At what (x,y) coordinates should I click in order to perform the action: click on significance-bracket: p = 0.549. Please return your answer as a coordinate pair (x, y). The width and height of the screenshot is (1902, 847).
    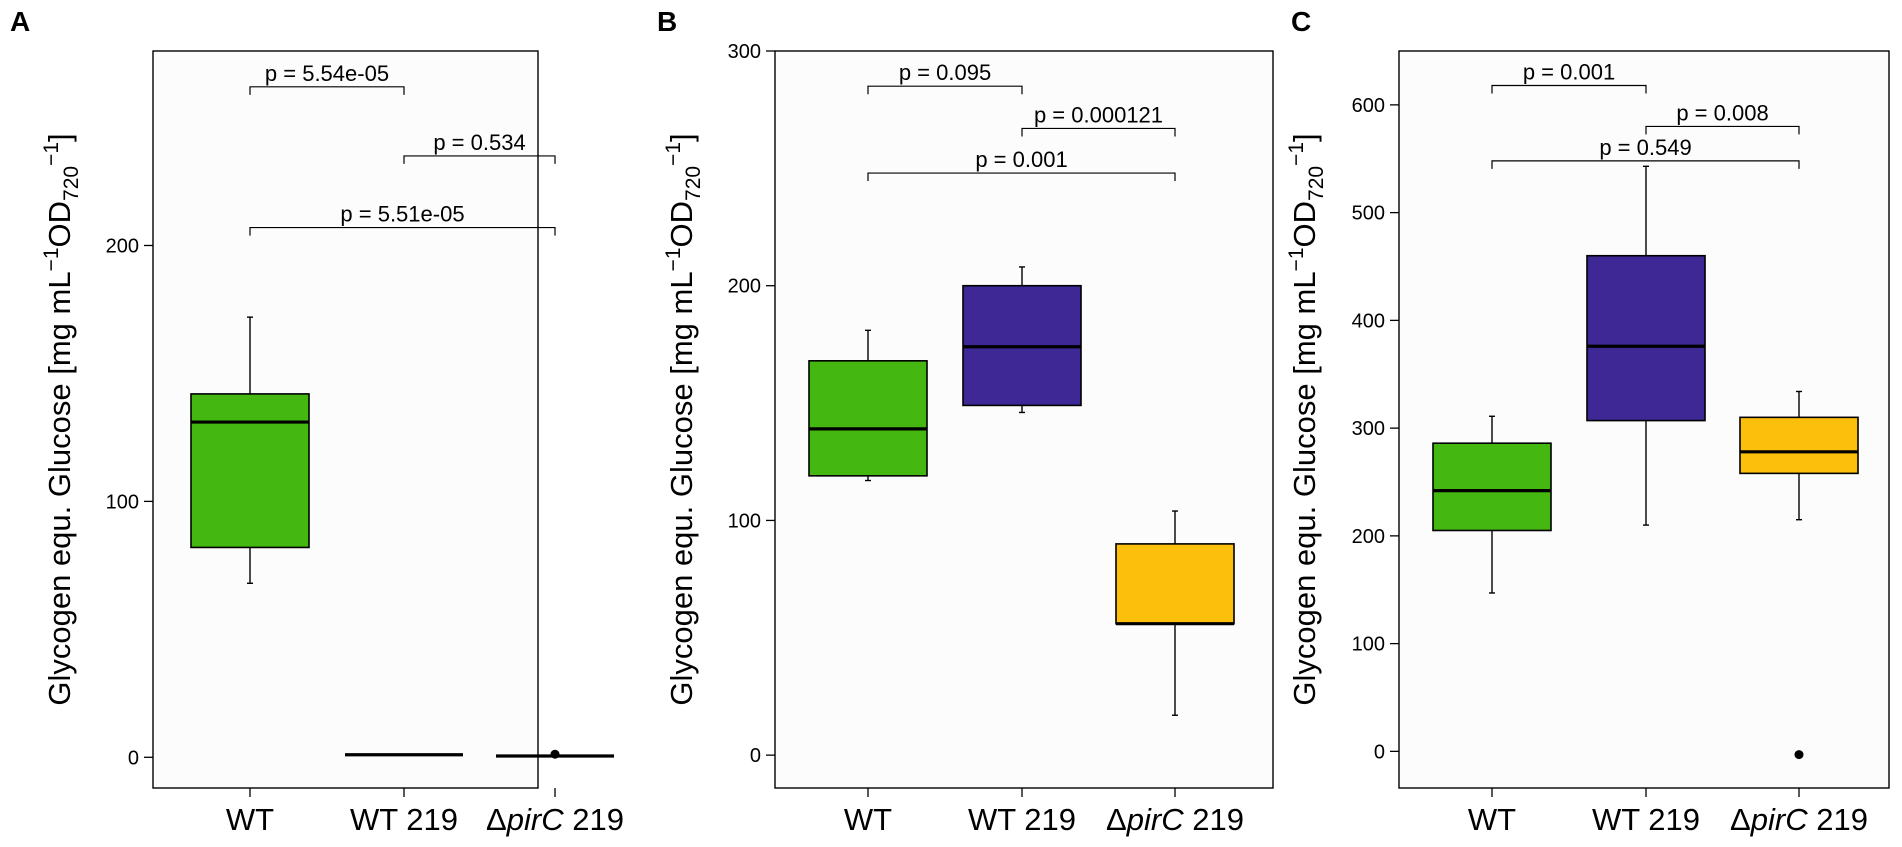
    Looking at the image, I should click on (1645, 152).